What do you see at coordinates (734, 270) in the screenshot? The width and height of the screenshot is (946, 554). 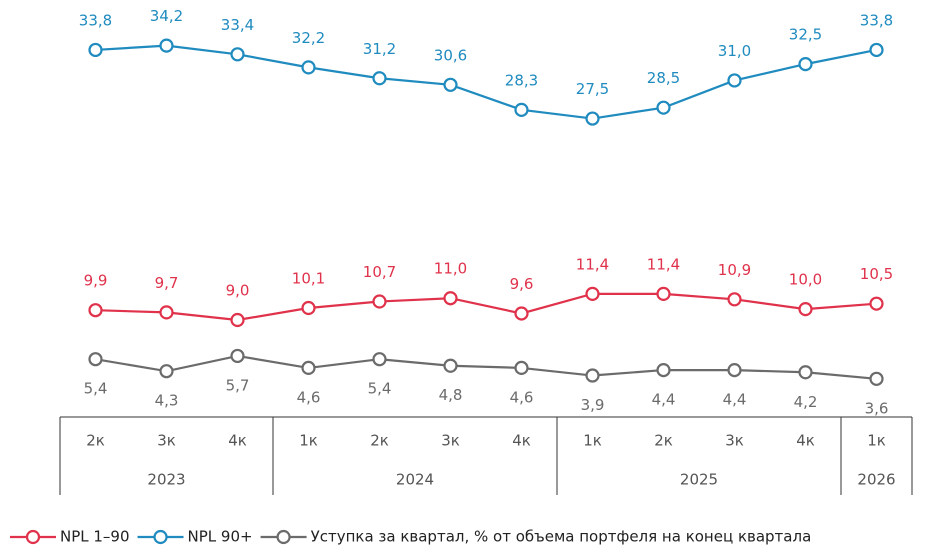 I see `data-label: 10,9` at bounding box center [734, 270].